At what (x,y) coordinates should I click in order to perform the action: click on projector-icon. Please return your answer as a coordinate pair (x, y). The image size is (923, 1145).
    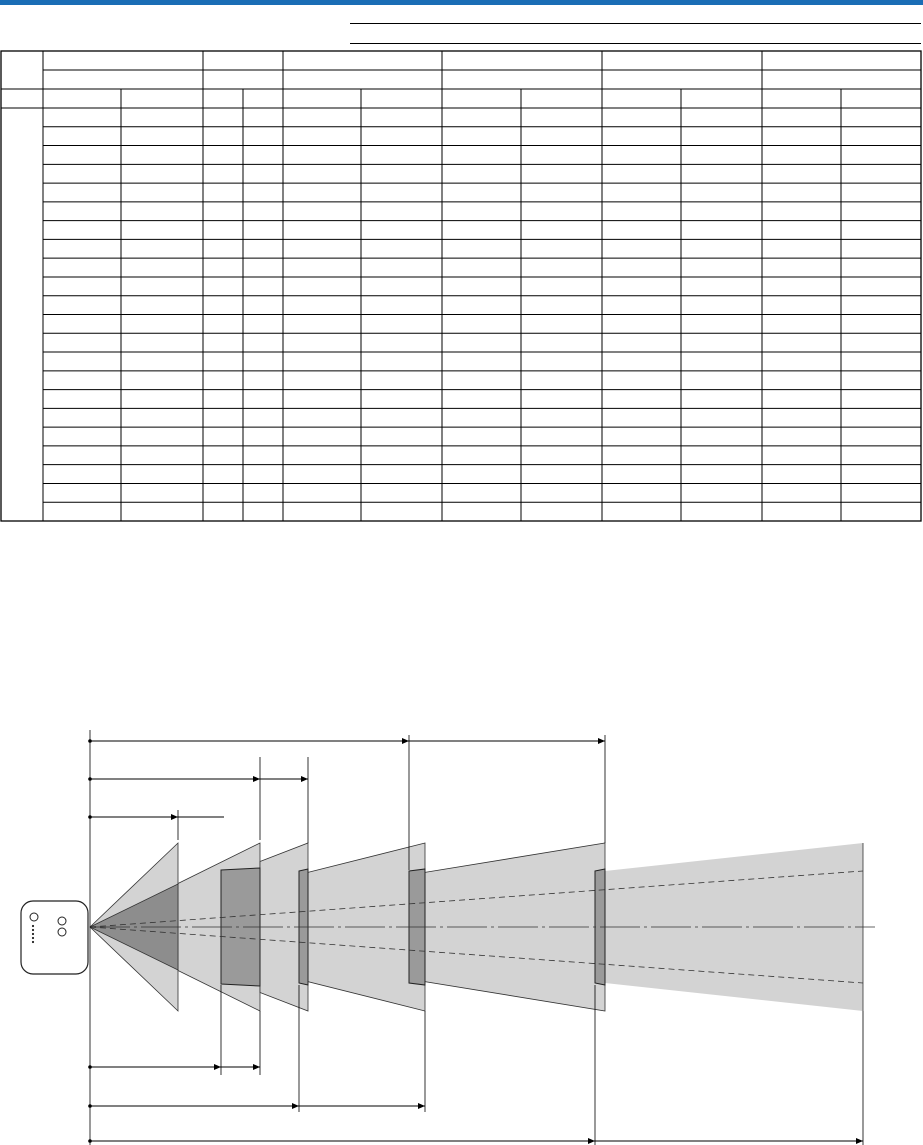
    Looking at the image, I should click on (54, 937).